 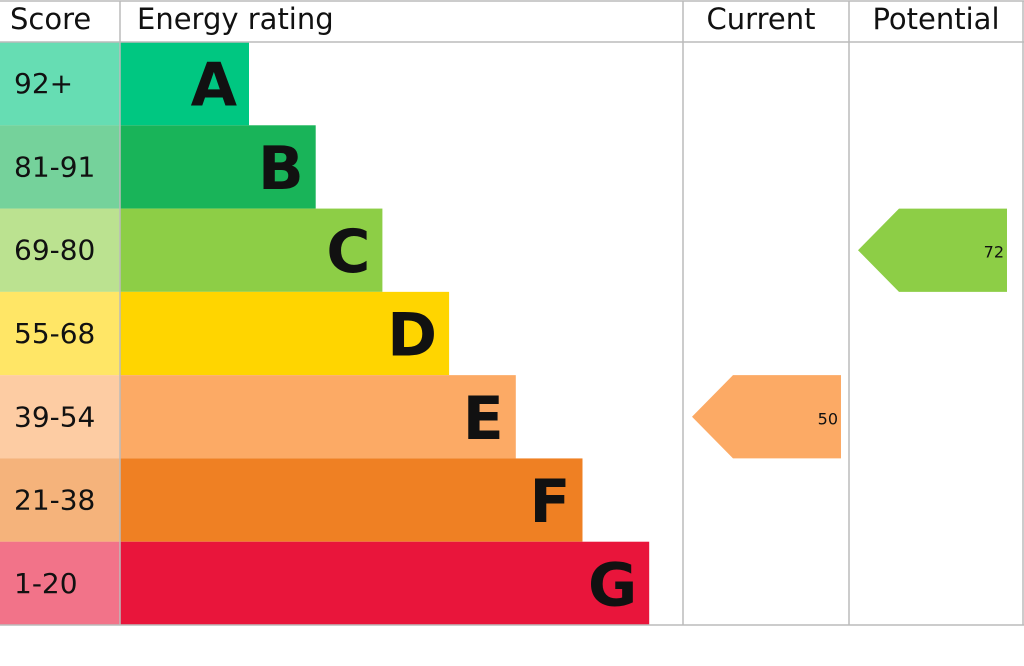 I want to click on score-range: 92+, so click(x=43, y=83).